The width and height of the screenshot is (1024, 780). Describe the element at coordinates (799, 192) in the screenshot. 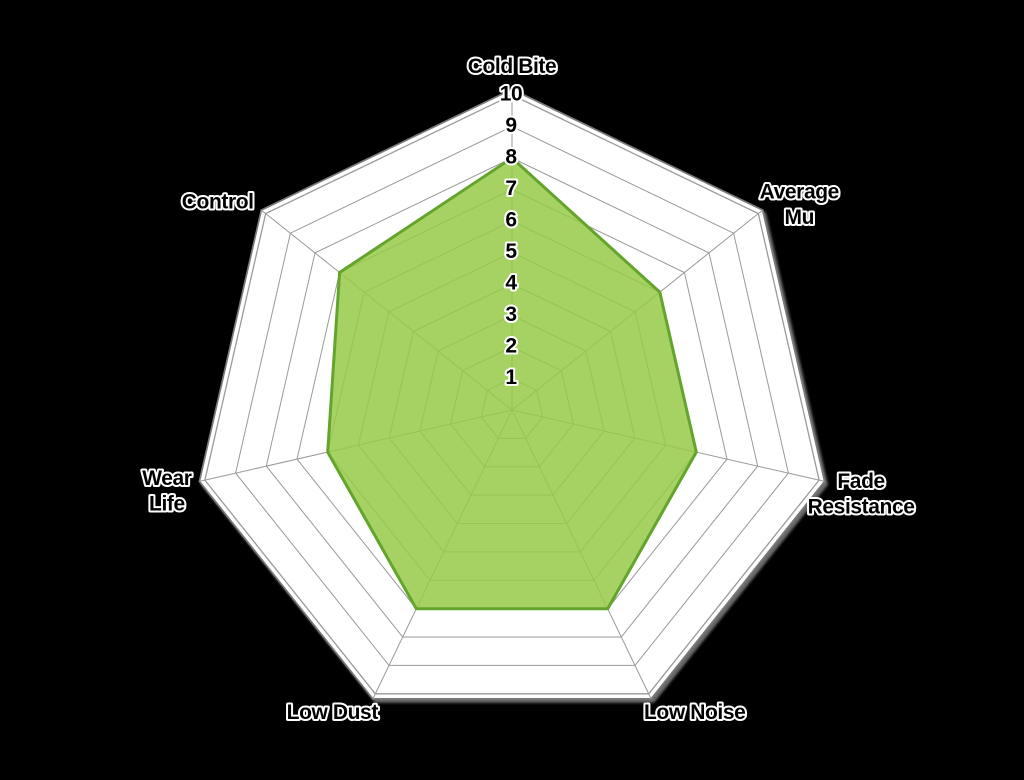

I see `axis-label-average-mu-line1: Average` at that location.